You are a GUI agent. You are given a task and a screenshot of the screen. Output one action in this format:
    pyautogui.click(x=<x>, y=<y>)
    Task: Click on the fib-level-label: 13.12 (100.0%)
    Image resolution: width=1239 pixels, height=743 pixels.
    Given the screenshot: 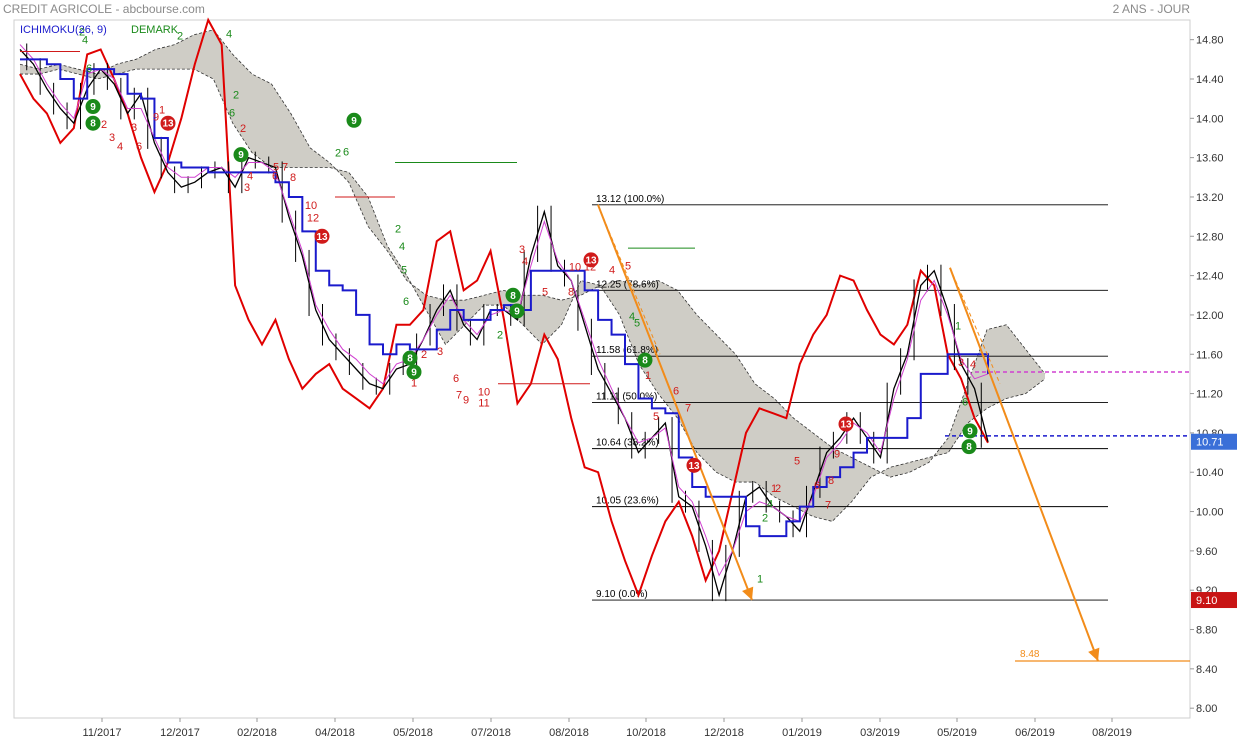 What is the action you would take?
    pyautogui.click(x=630, y=199)
    